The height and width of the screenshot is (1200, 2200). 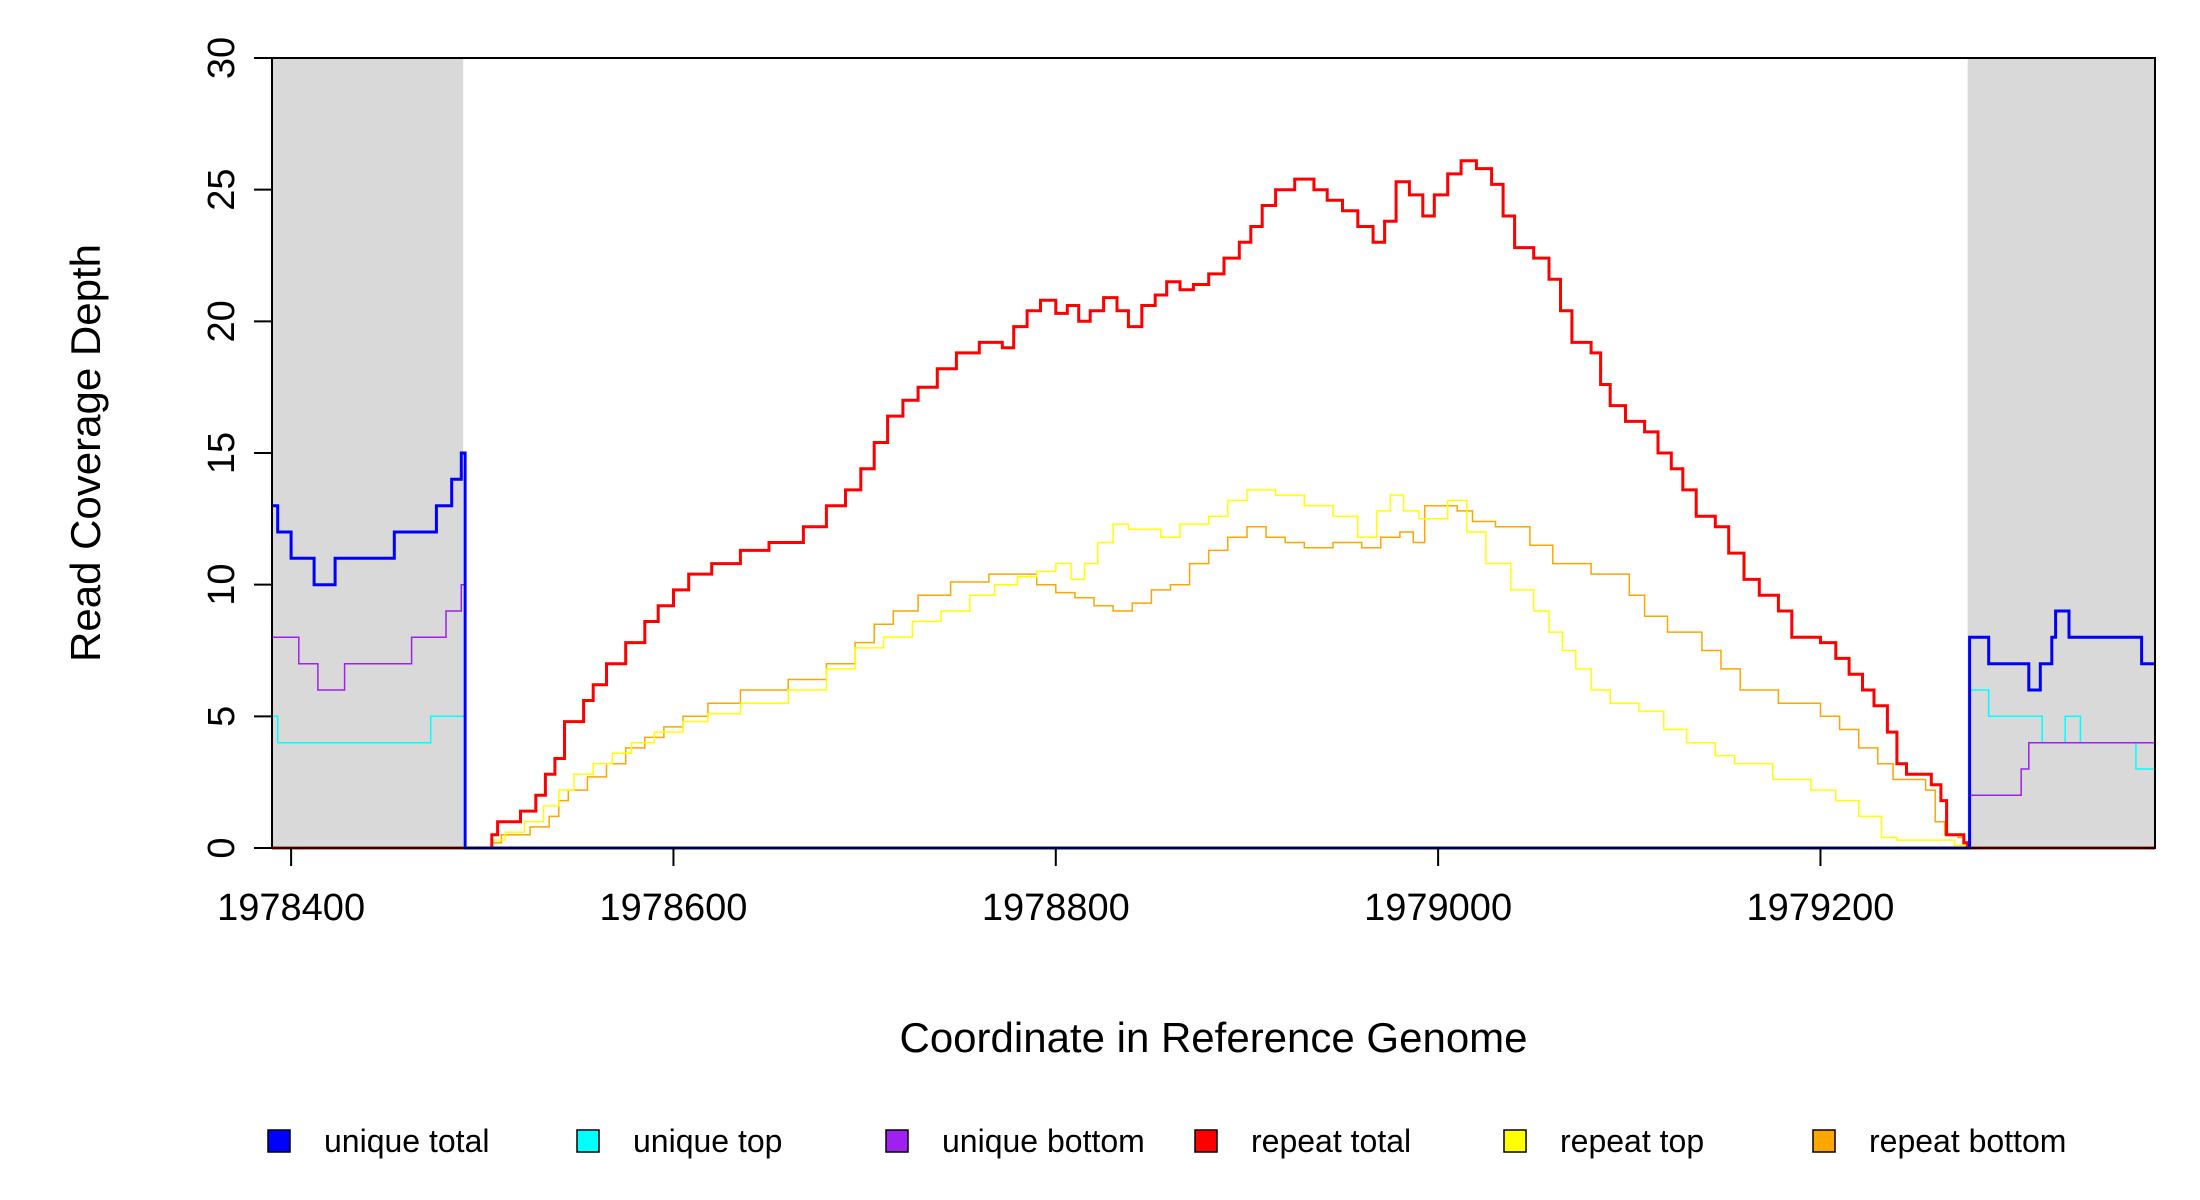 What do you see at coordinates (673, 908) in the screenshot?
I see `x-tick-label-1: 1978600` at bounding box center [673, 908].